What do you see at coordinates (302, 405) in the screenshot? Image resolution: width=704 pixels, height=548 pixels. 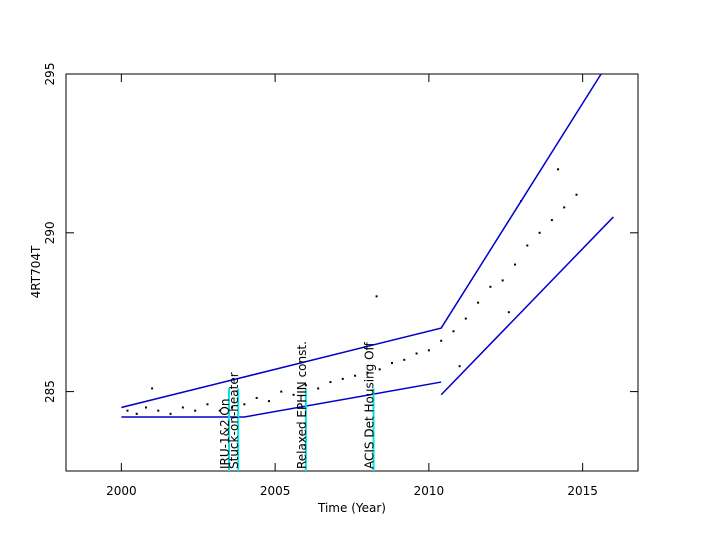 I see `event-label: Relaxed EPHIN const.` at bounding box center [302, 405].